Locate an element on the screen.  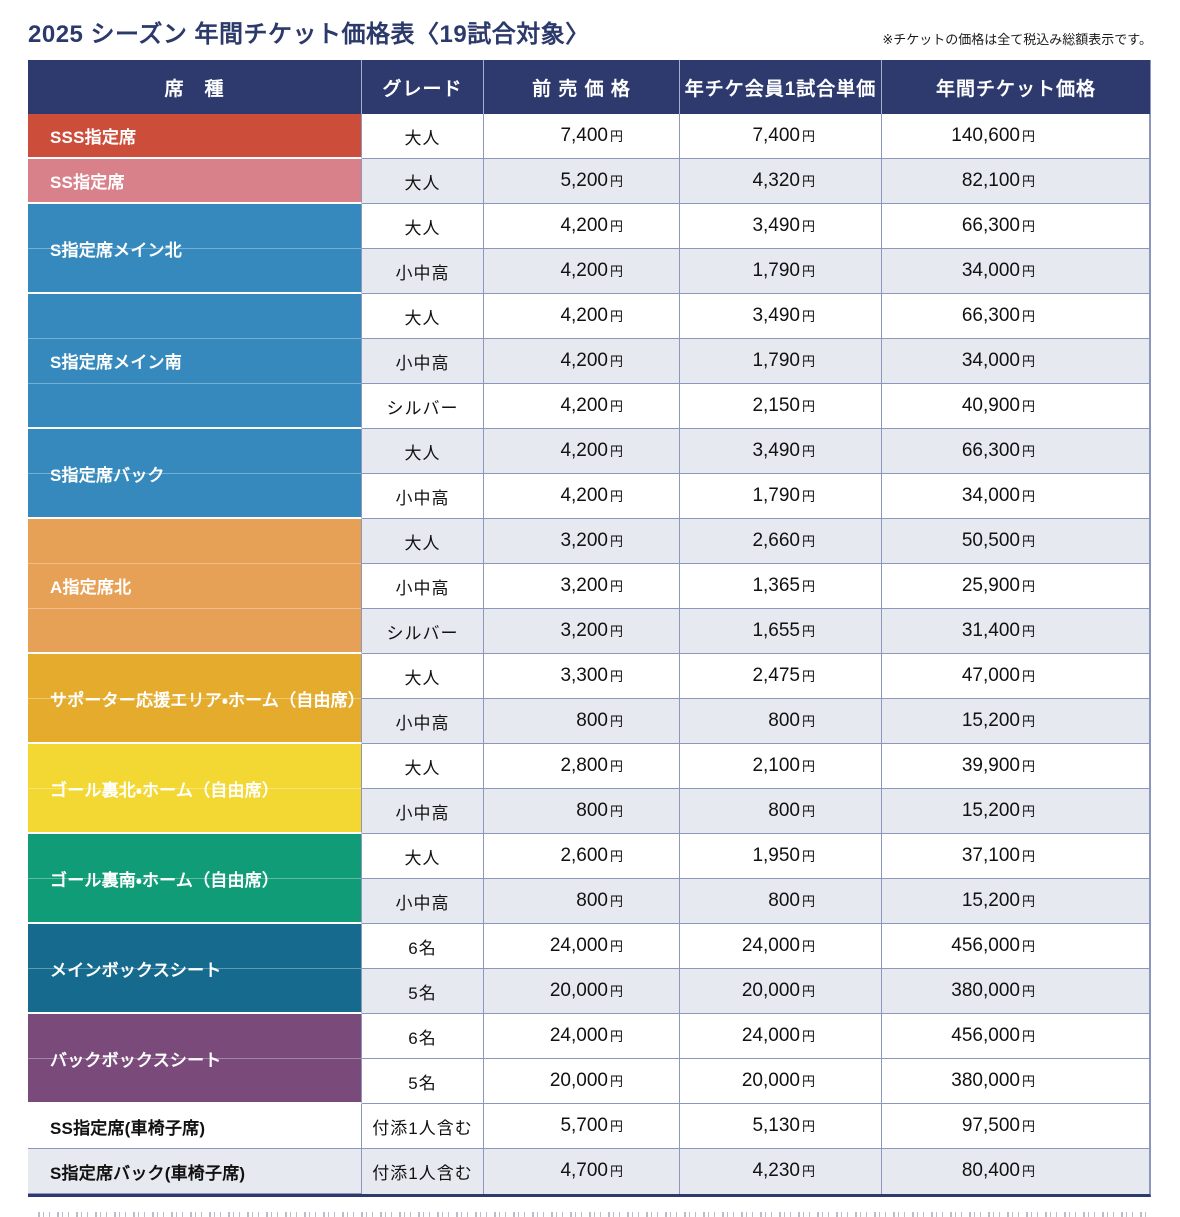
member-unit-price-cell: 1,950 円 is located at coordinates (781, 856).